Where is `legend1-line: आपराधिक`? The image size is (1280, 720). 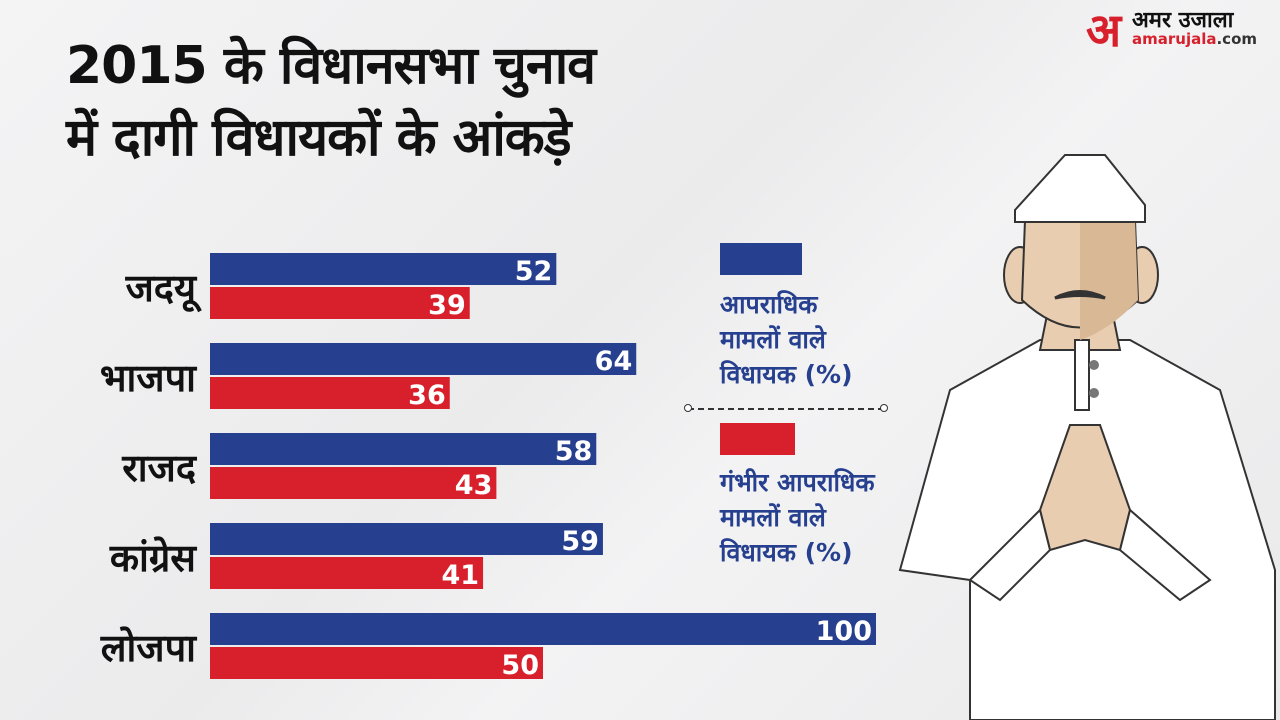 legend1-line: आपराधिक is located at coordinates (769, 304).